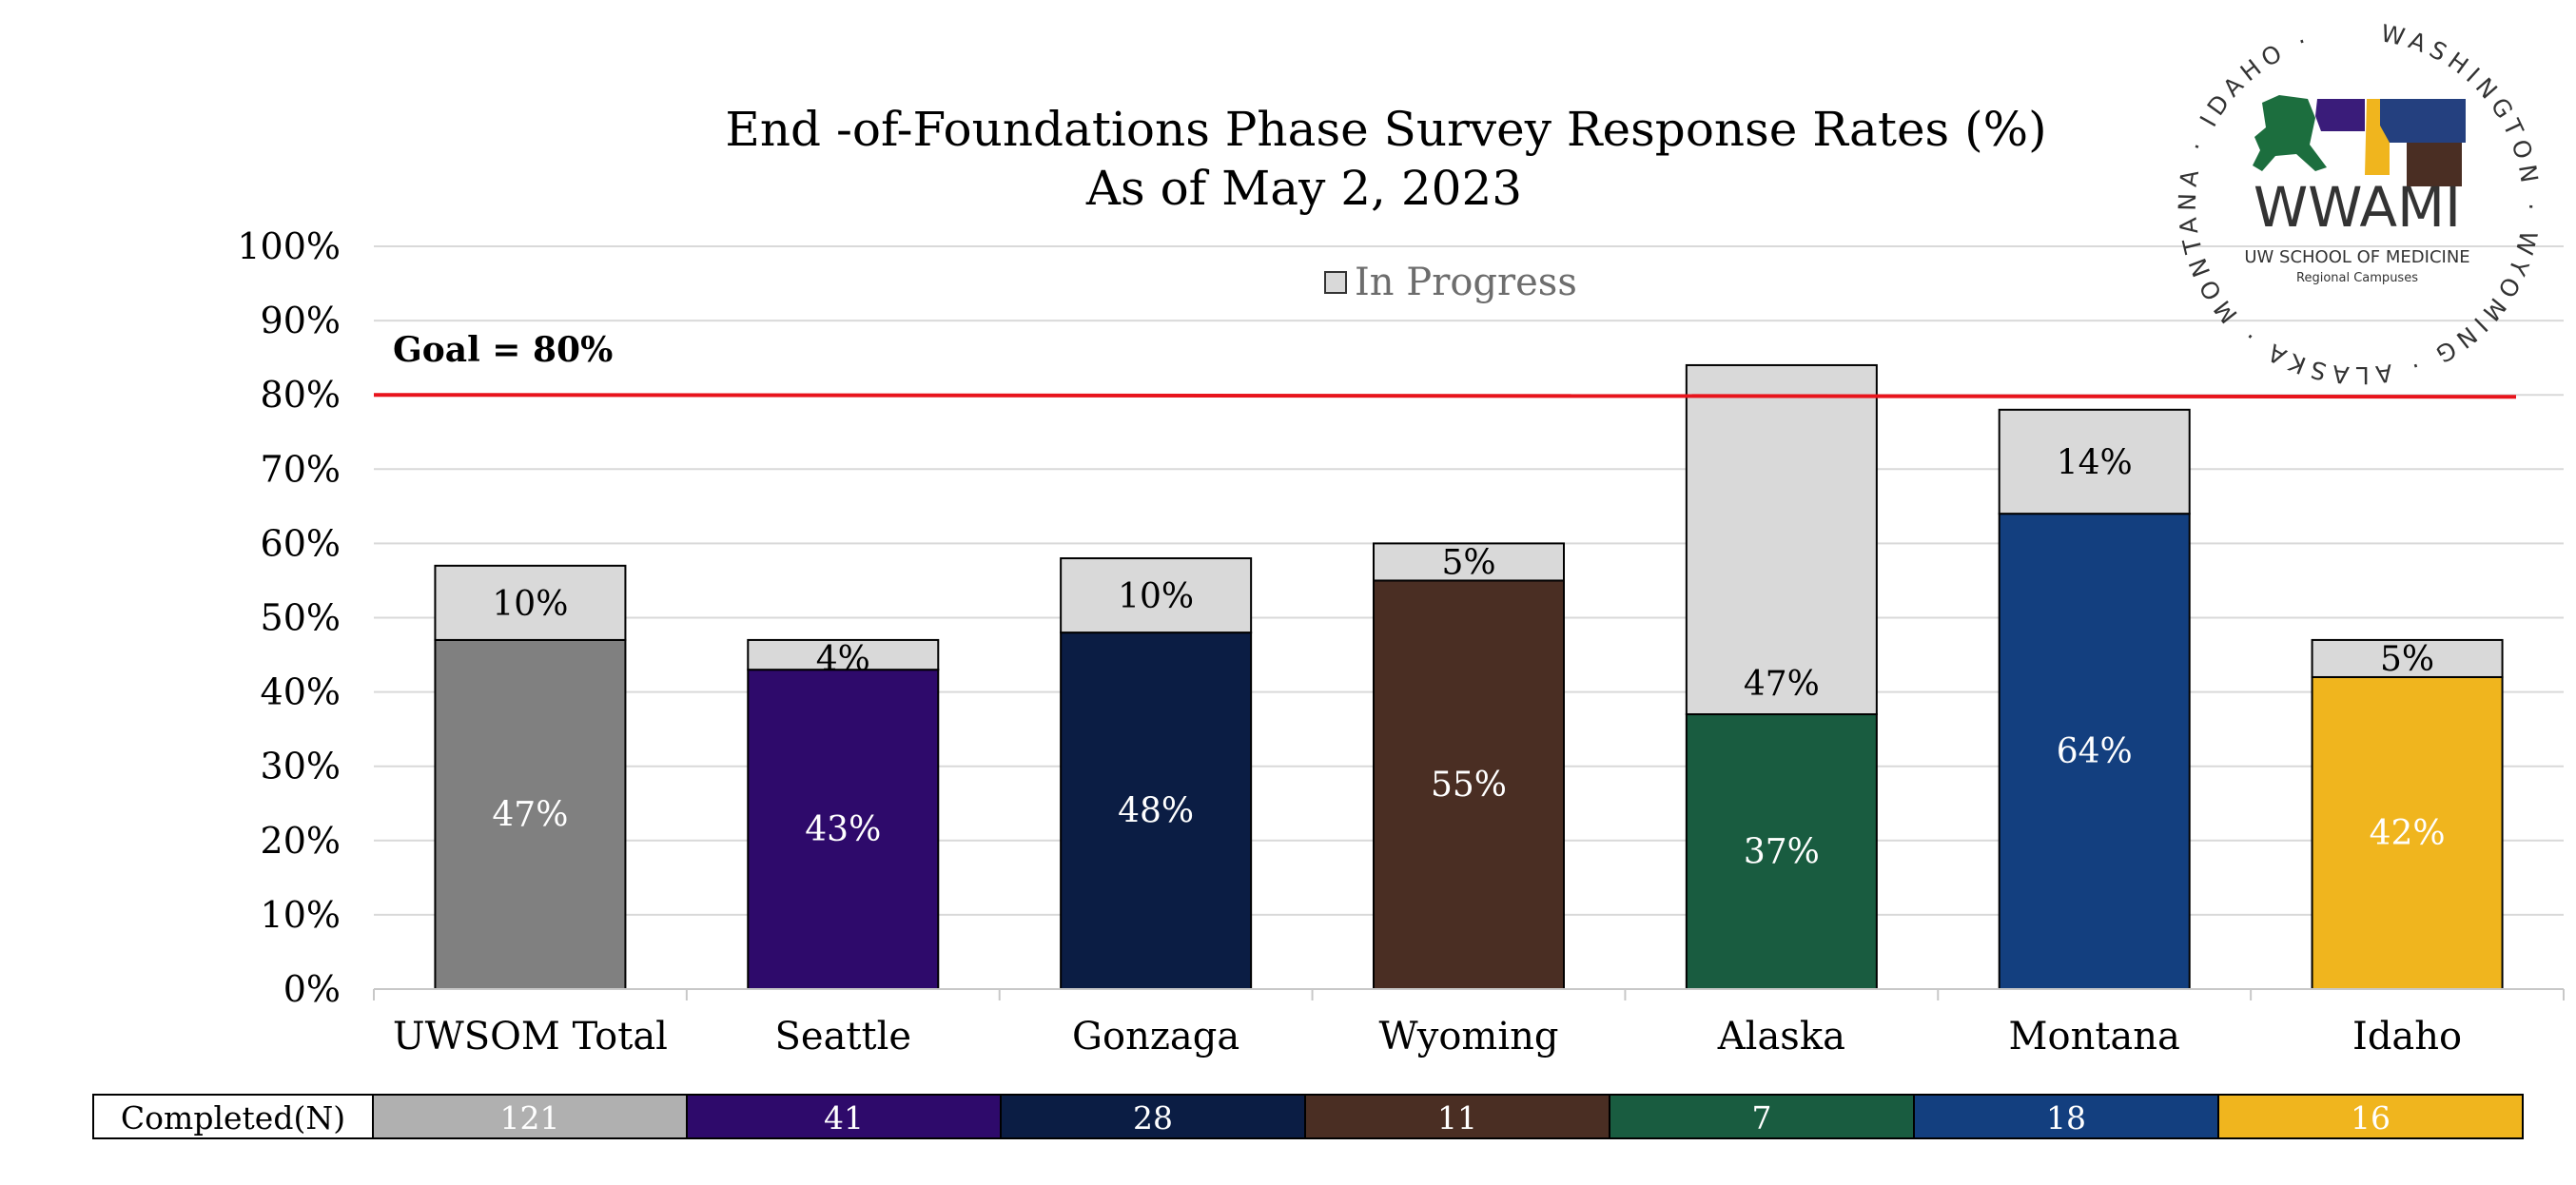 This screenshot has height=1185, width=2576. I want to click on x-category-label: Seattle, so click(844, 1037).